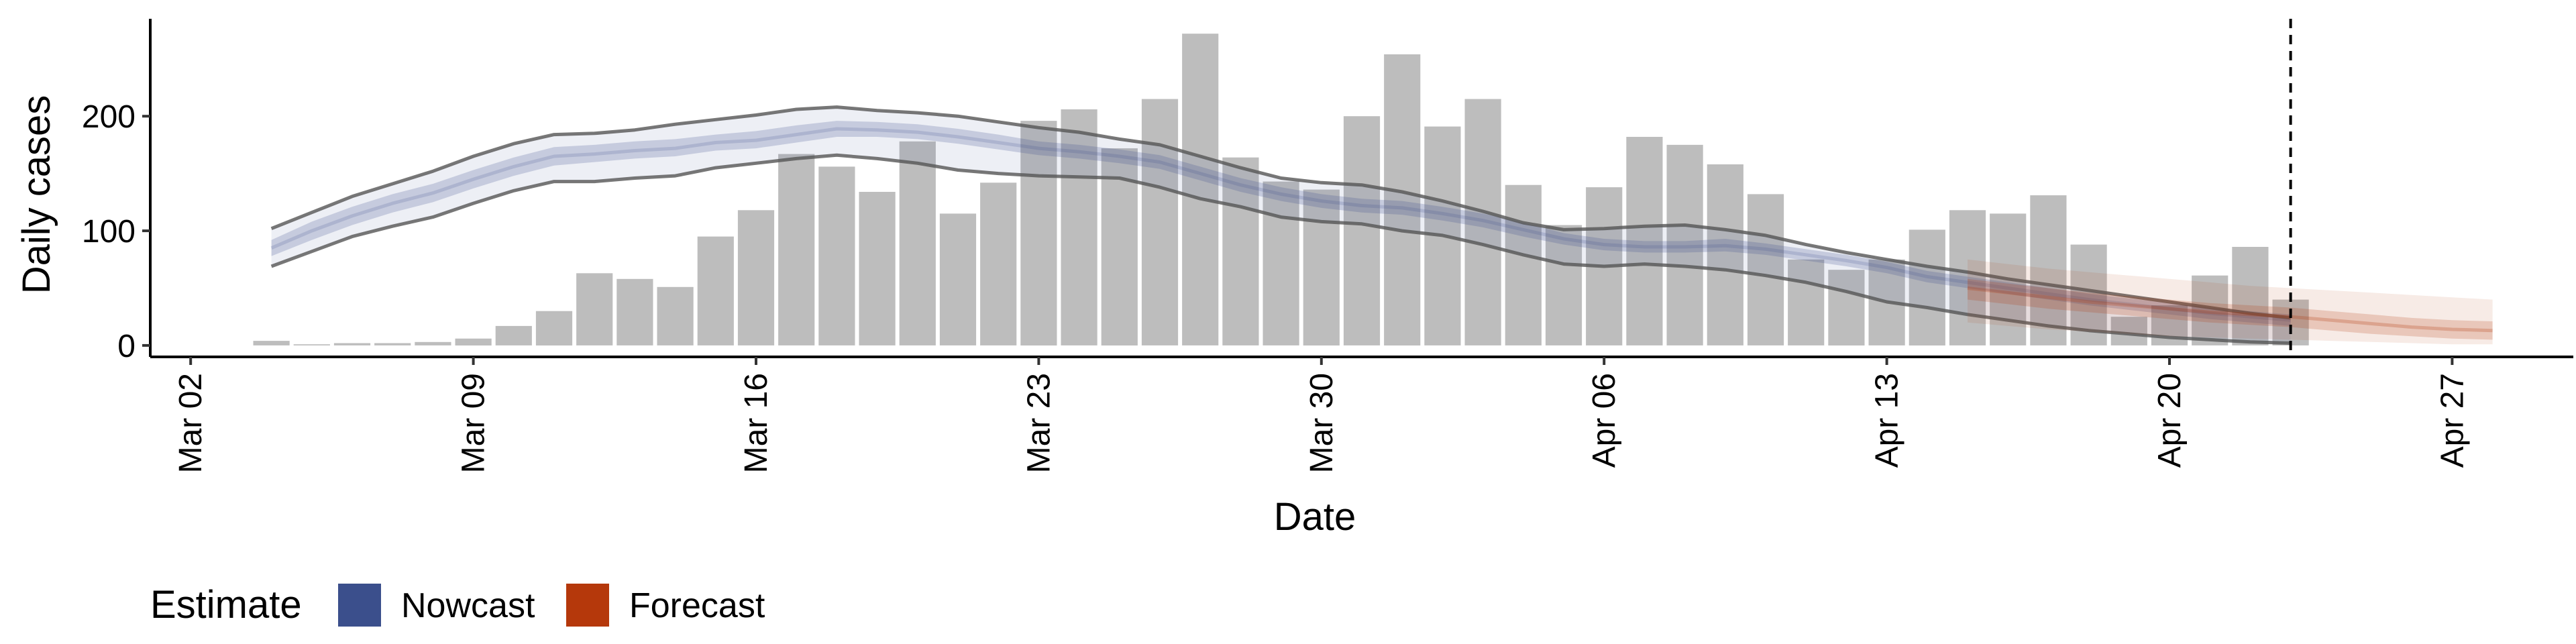  What do you see at coordinates (359, 605) in the screenshot?
I see `legend-swatch-nowcast` at bounding box center [359, 605].